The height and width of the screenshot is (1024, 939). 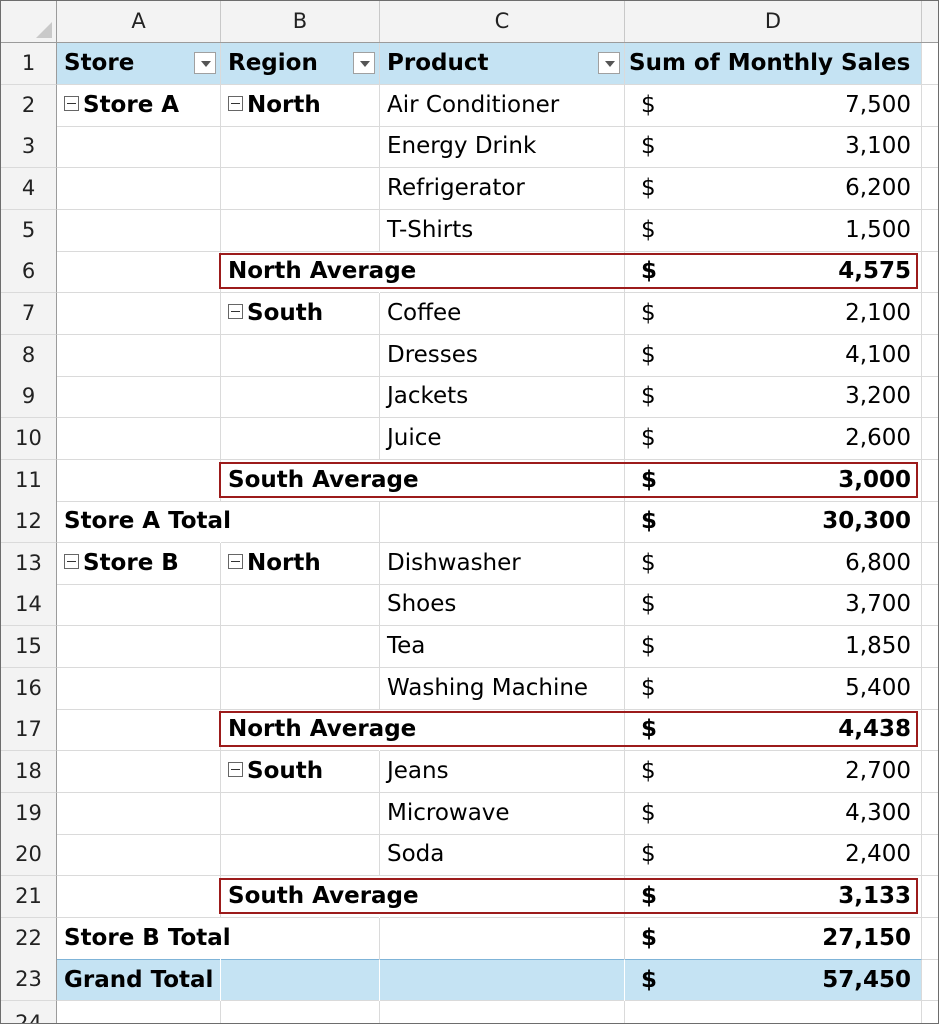 What do you see at coordinates (29, 313) in the screenshot?
I see `row-header: 7` at bounding box center [29, 313].